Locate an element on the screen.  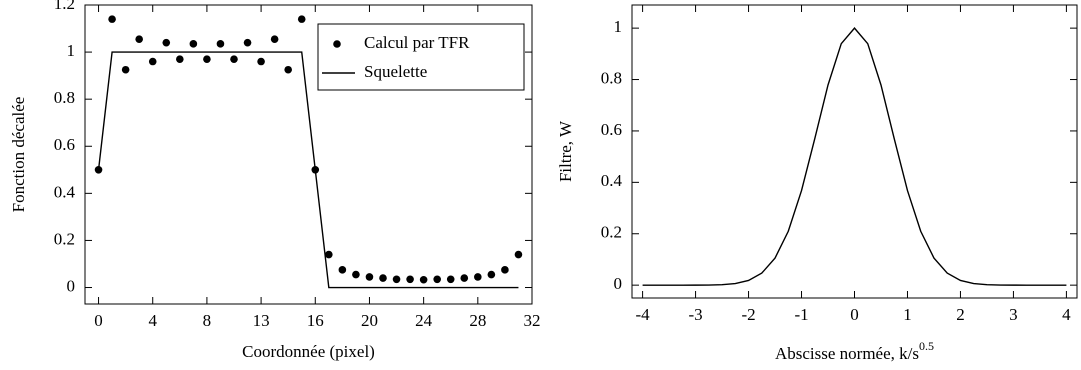
x-axis-label: Abscisse normée, k/s0.5 is located at coordinates (854, 351).